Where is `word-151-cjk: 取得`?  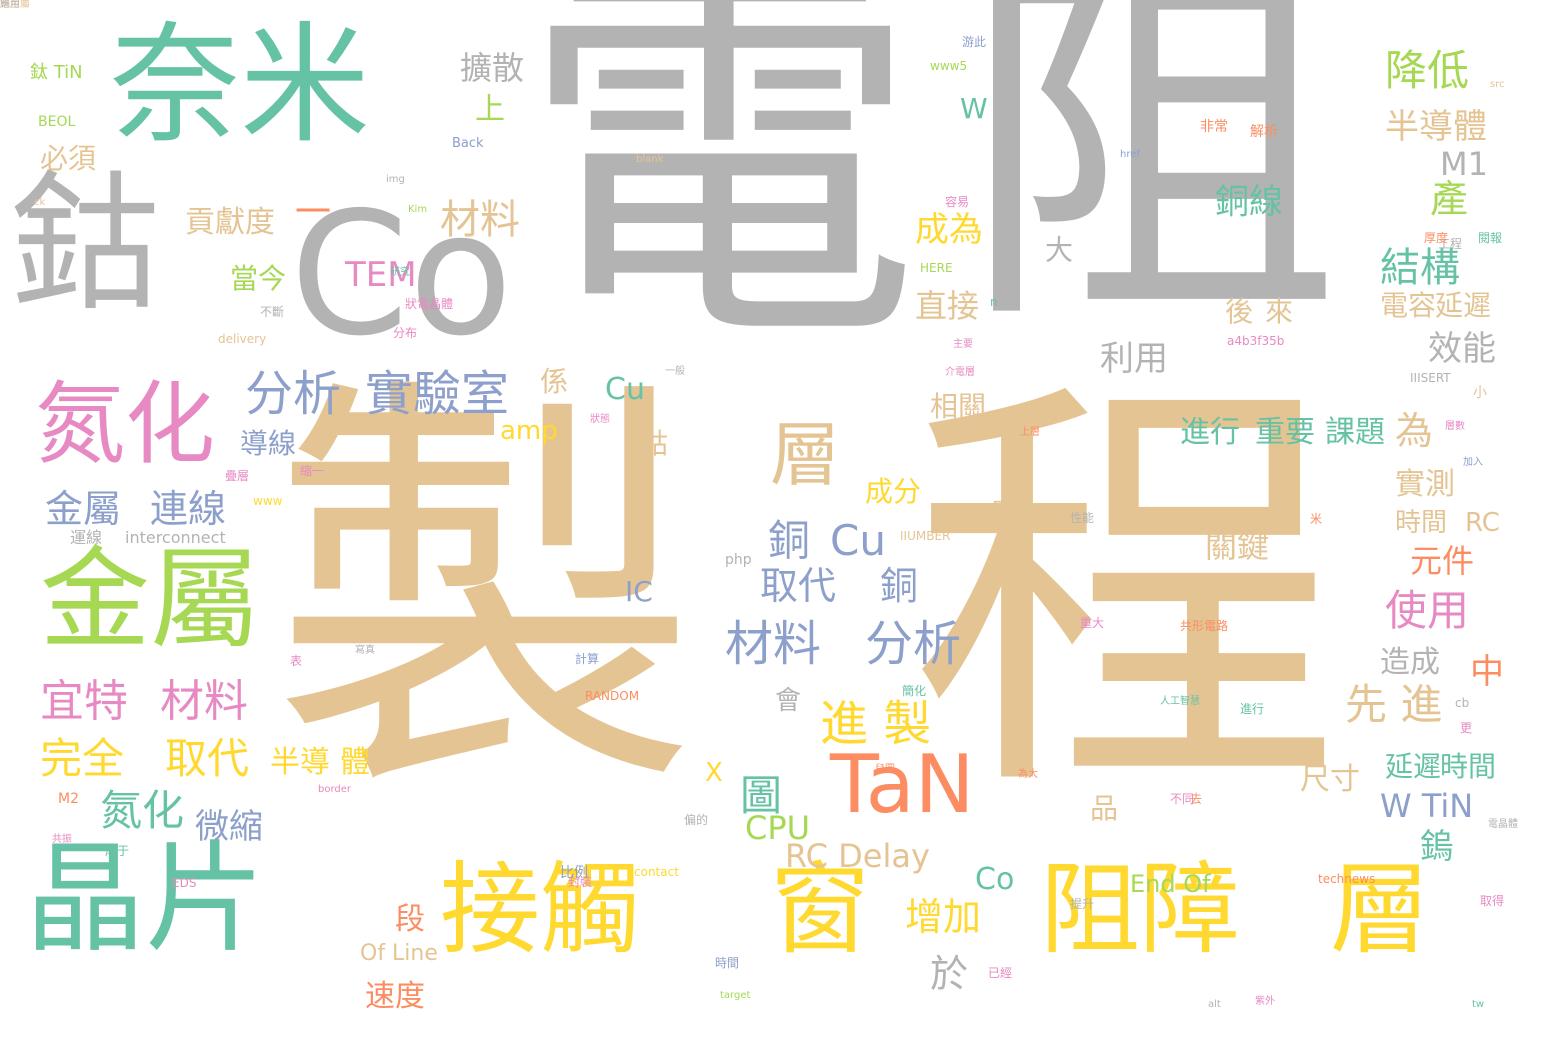 word-151-cjk: 取得 is located at coordinates (1492, 901).